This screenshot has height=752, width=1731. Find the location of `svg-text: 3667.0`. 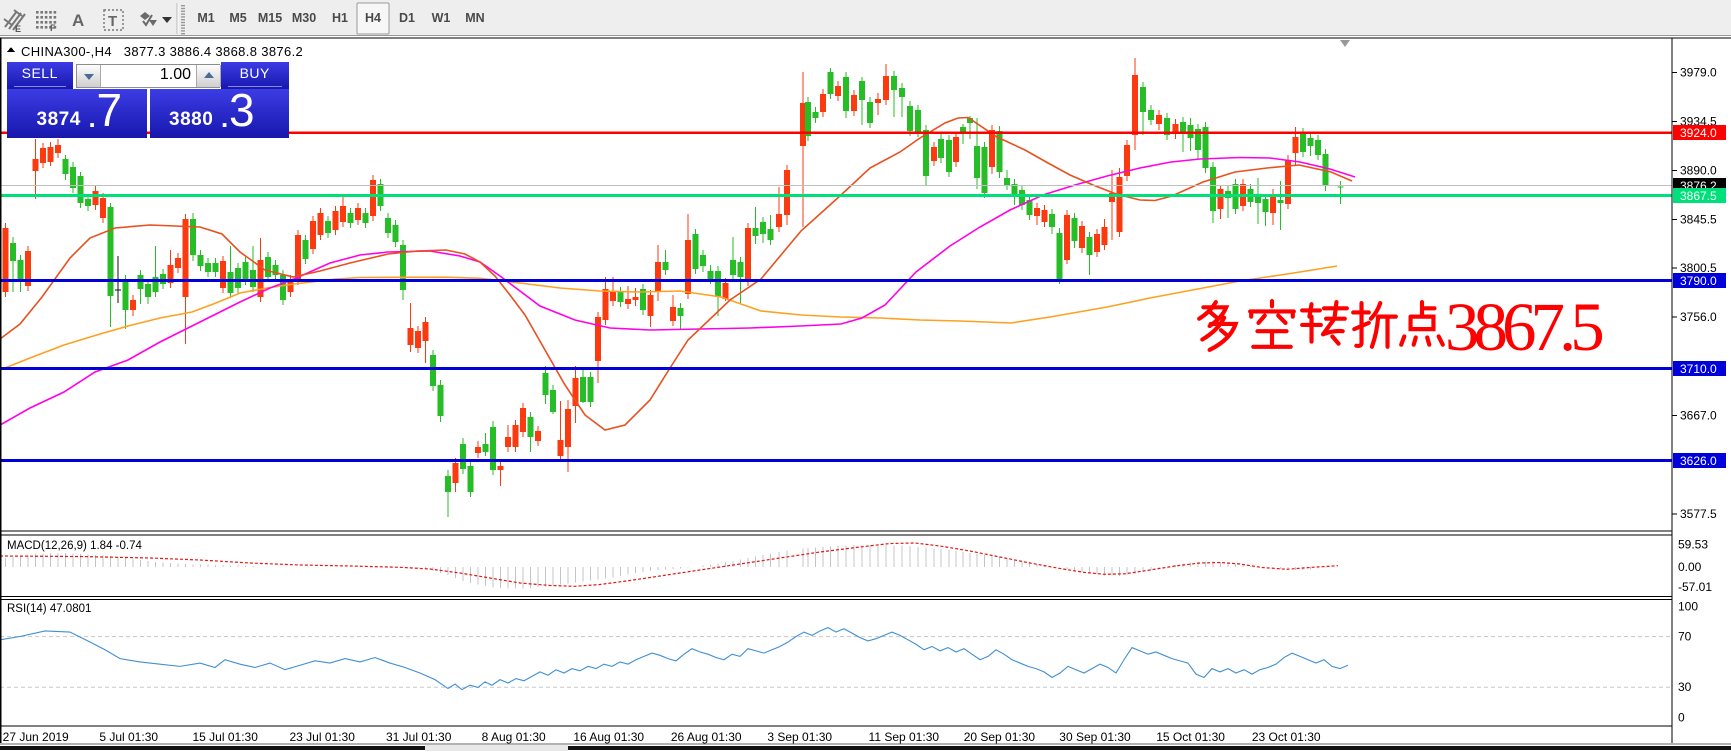

svg-text: 3667.0 is located at coordinates (1698, 416).